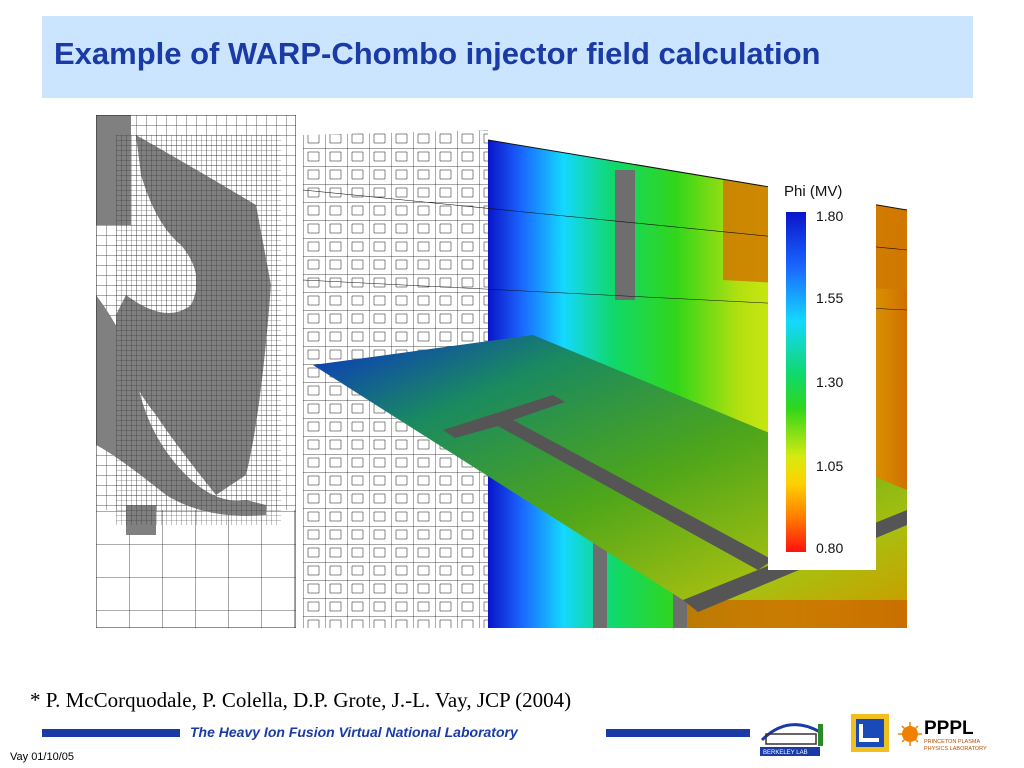  I want to click on berkeley-lab-text: BERKELEY LAB, so click(785, 753).